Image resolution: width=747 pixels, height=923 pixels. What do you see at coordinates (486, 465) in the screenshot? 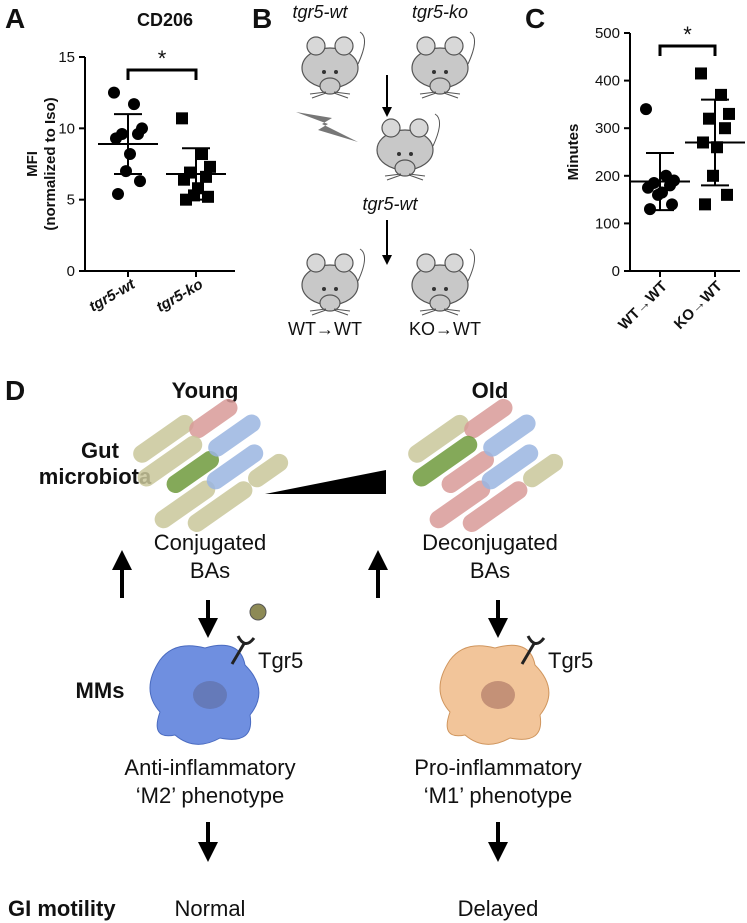
I see `microbiota-old` at bounding box center [486, 465].